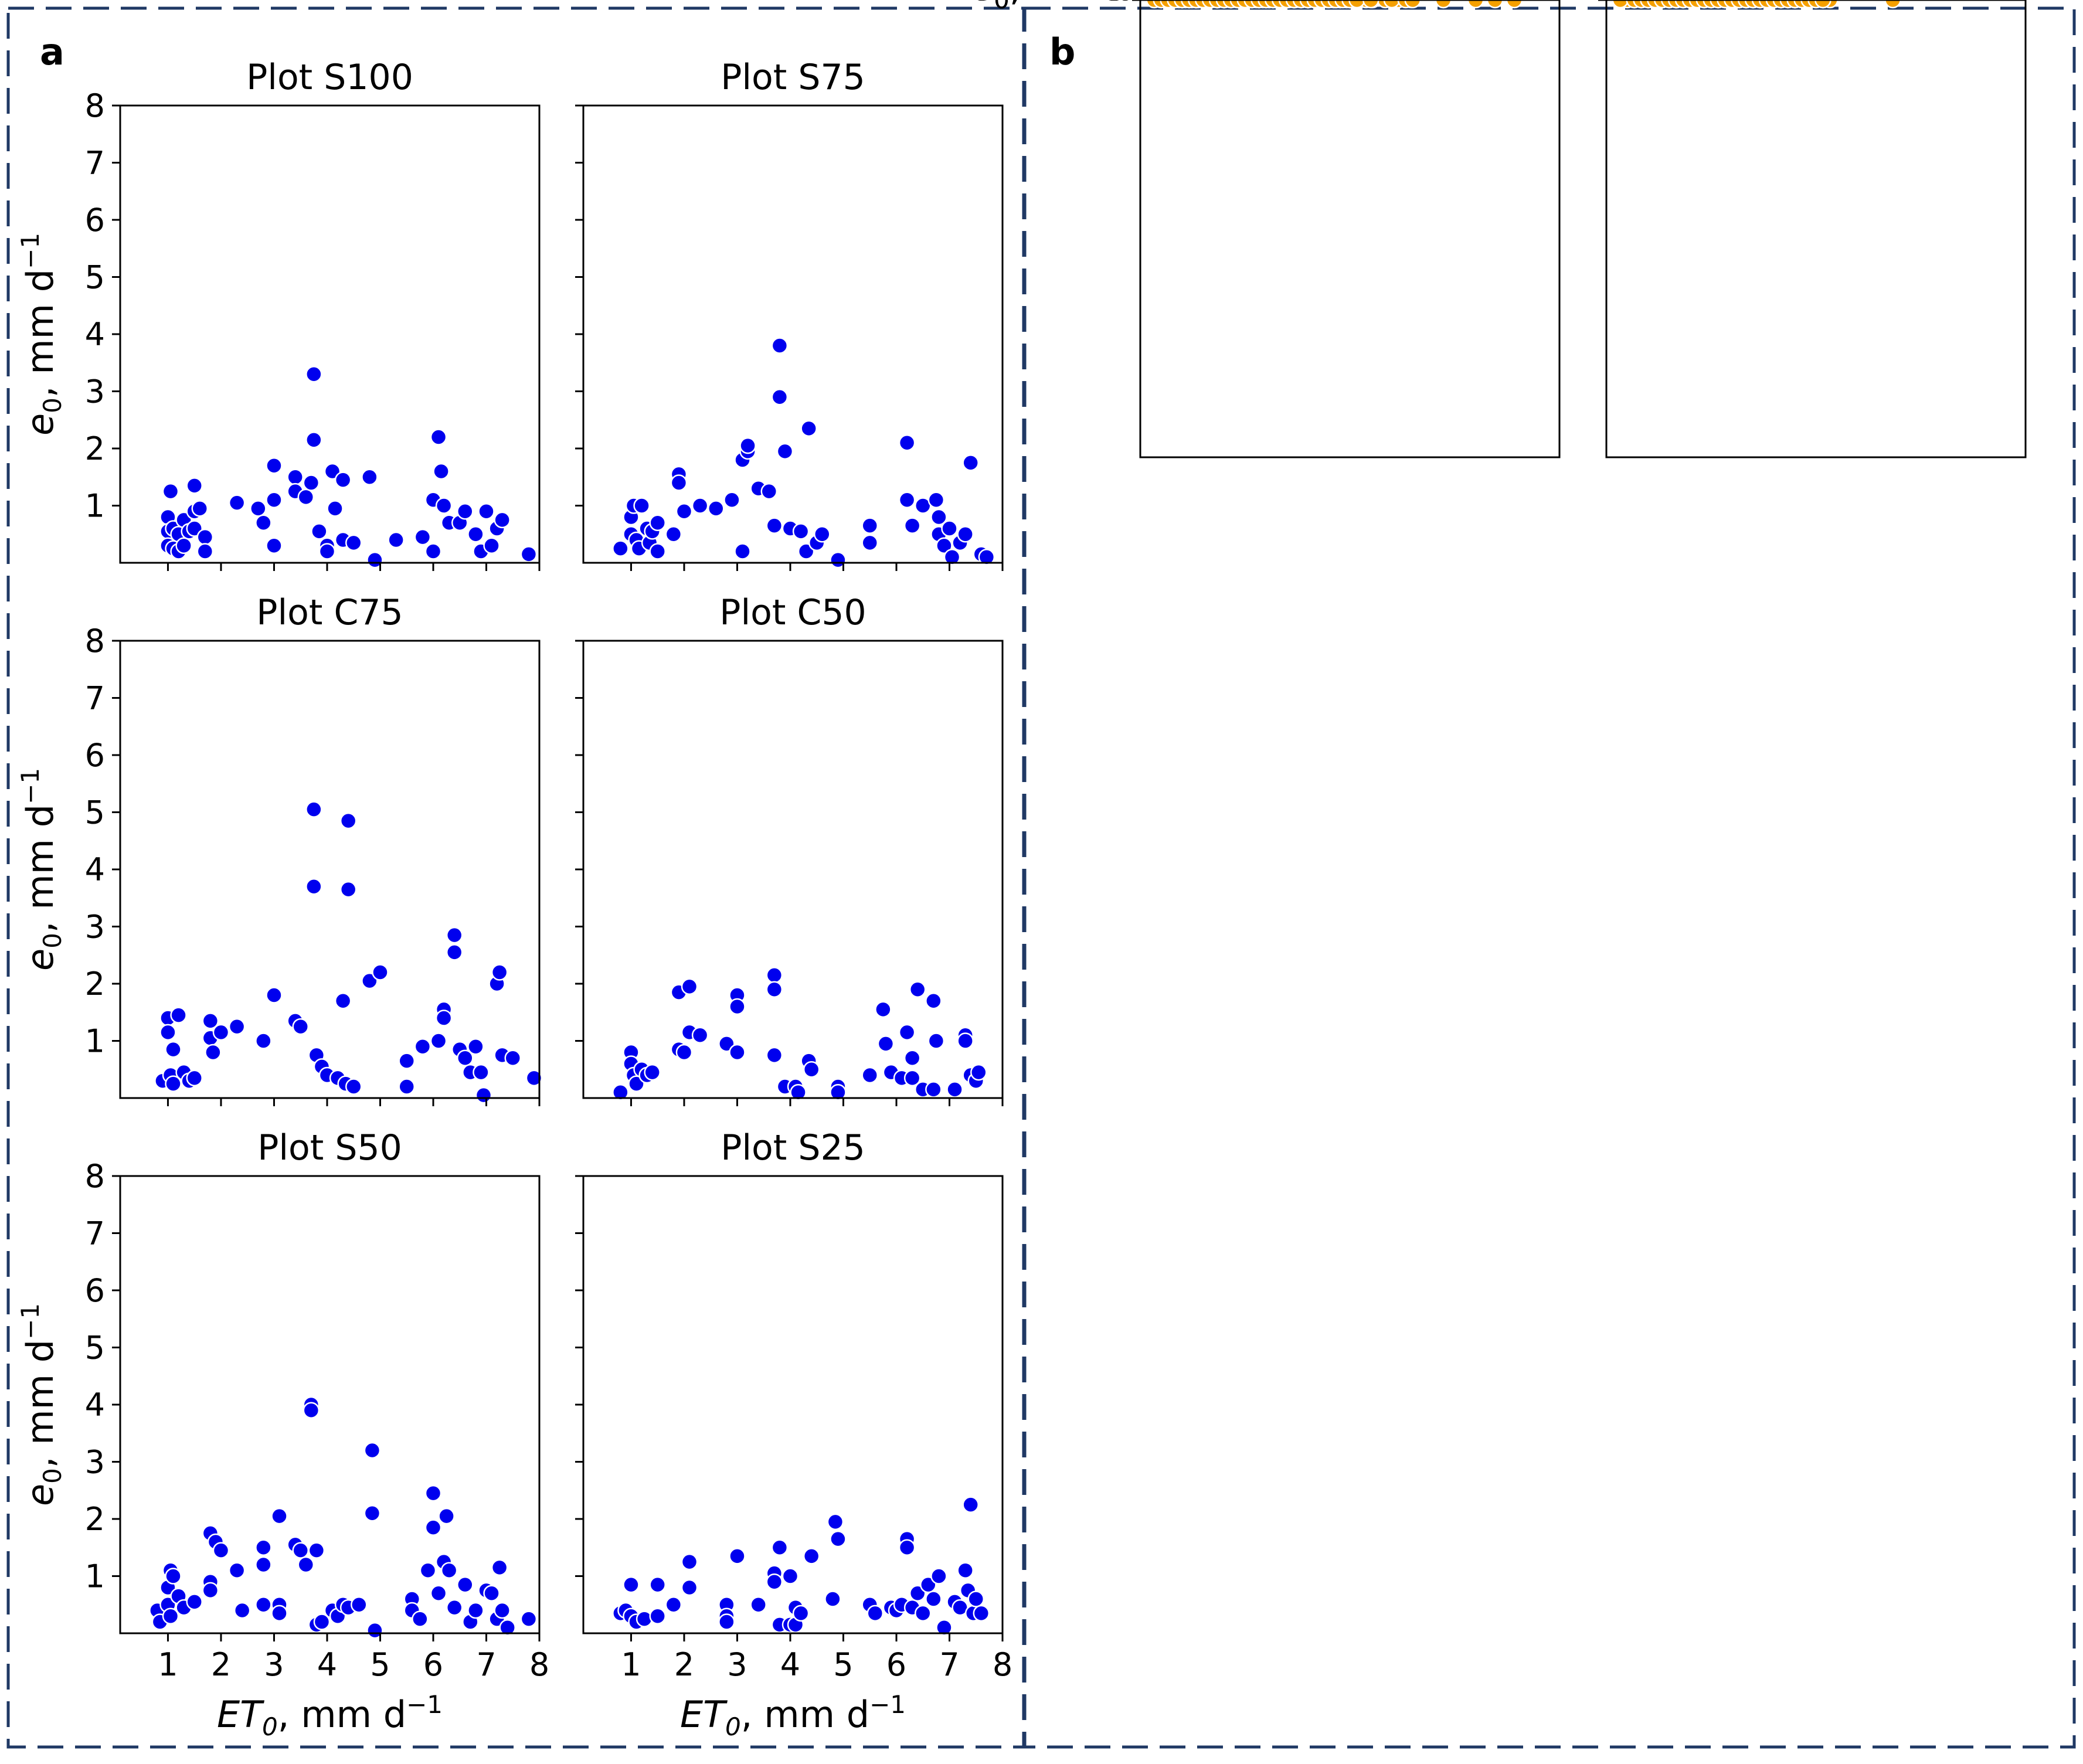 The image size is (2083, 1764). Describe the element at coordinates (1283, 4) in the screenshot. I see `scatter-points` at that location.